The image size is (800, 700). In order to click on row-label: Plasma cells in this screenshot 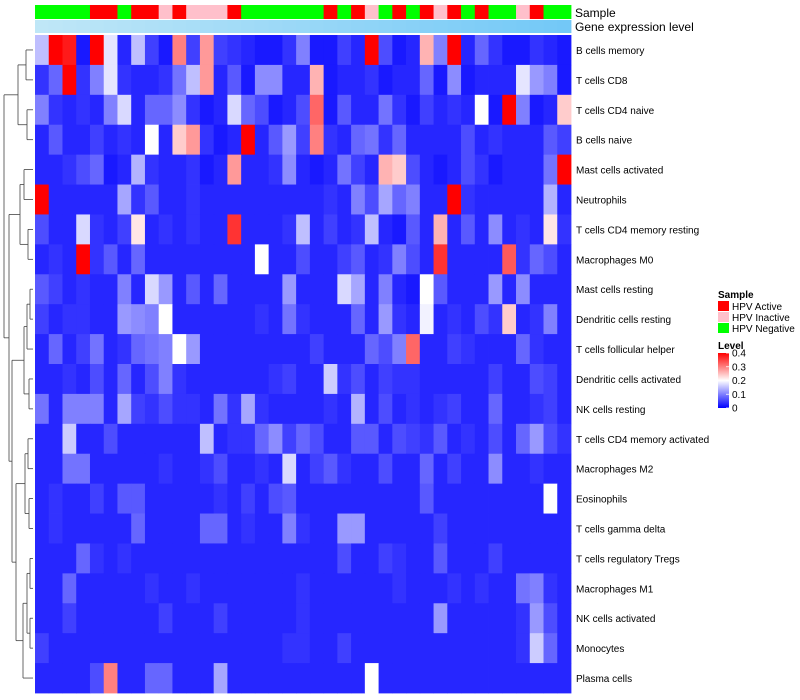, I will do `click(604, 679)`.